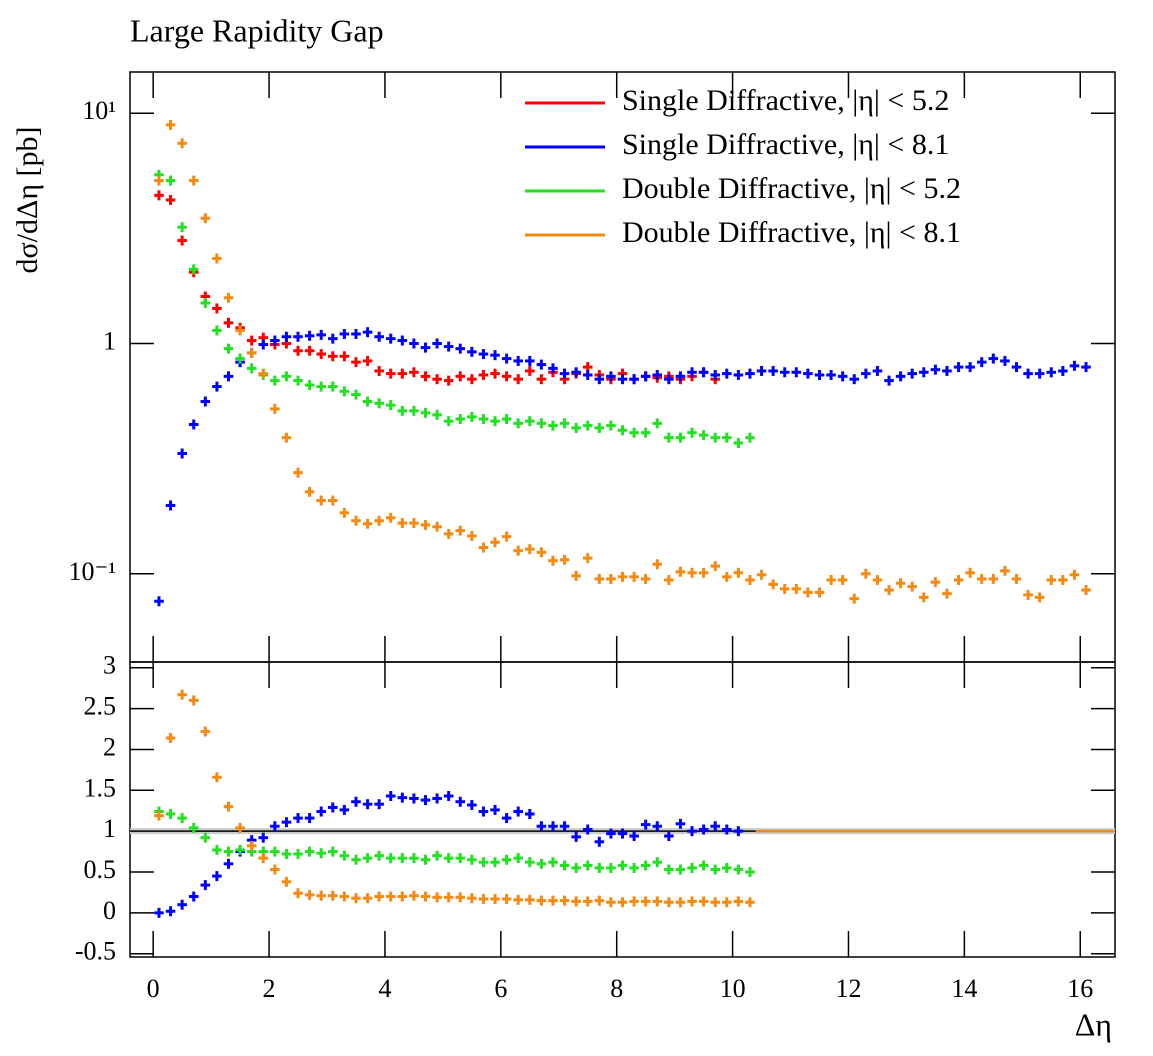  What do you see at coordinates (616, 988) in the screenshot?
I see `x-tick-label: 8` at bounding box center [616, 988].